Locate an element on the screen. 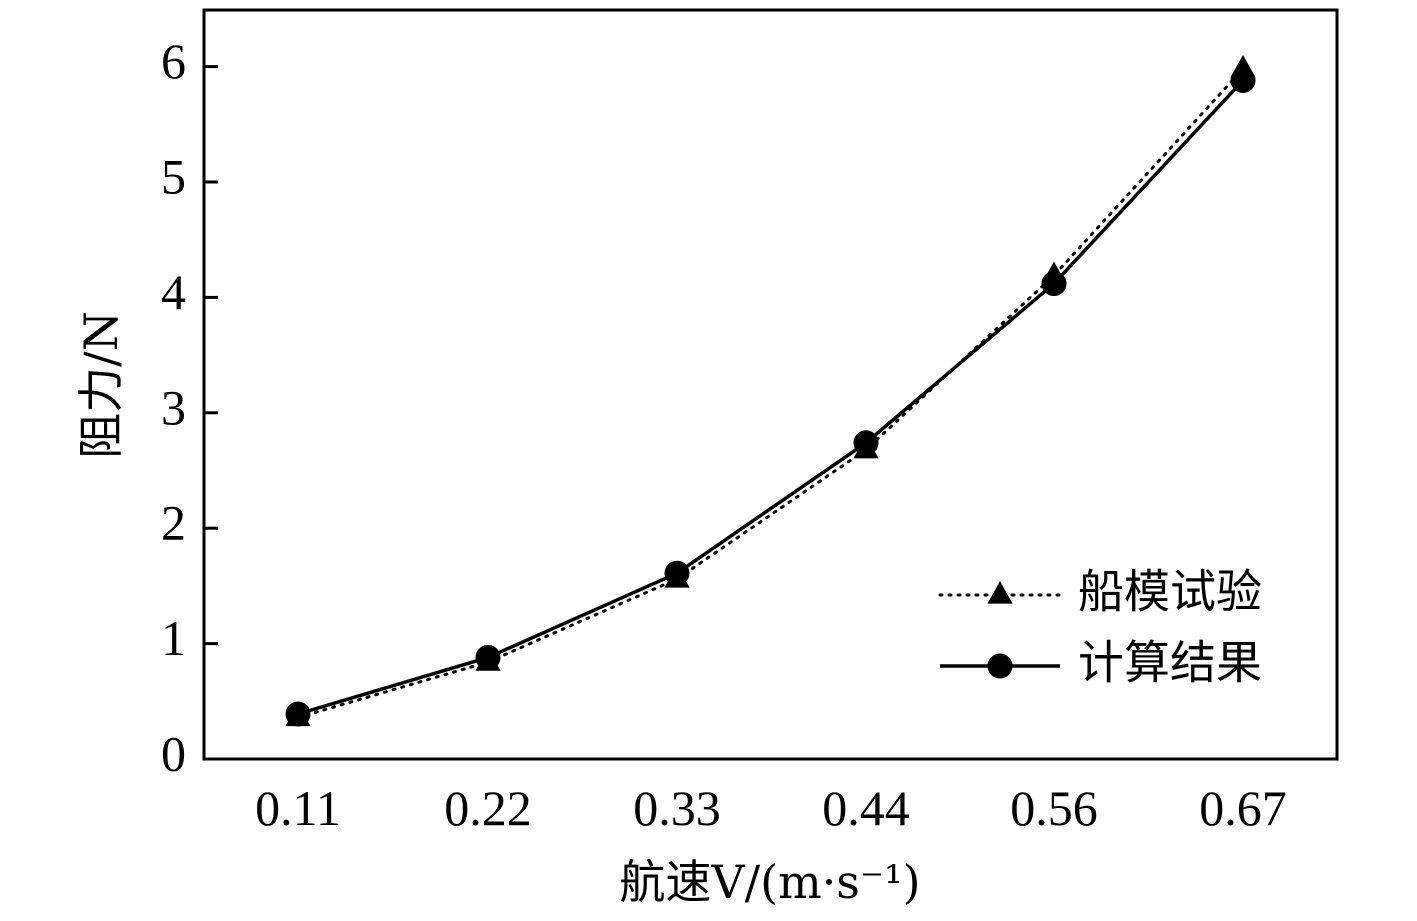 The width and height of the screenshot is (1417, 921). x-tick-label: 0.33 is located at coordinates (677, 808).